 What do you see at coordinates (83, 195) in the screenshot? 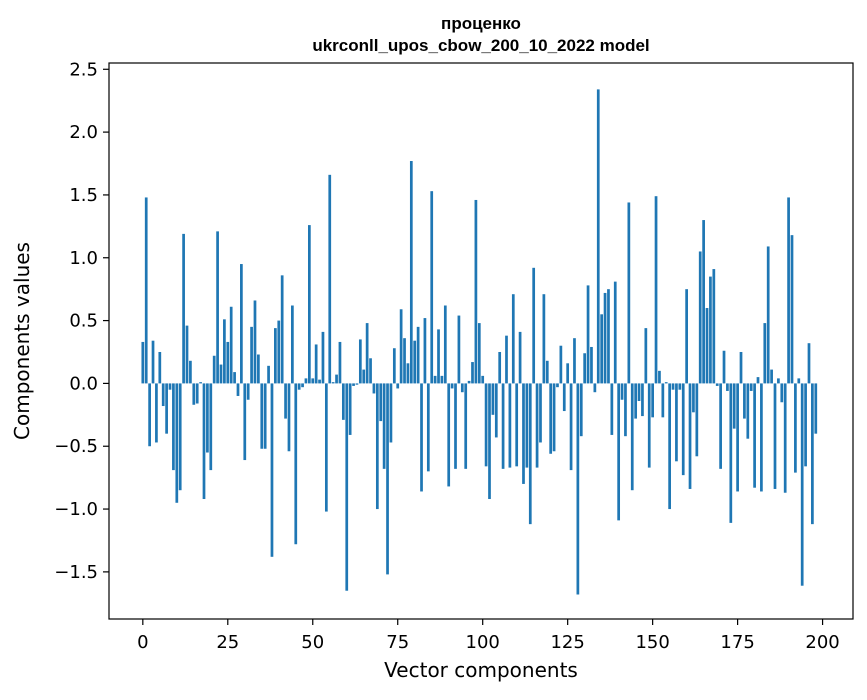
I see `y-tick-label: 1.5` at bounding box center [83, 195].